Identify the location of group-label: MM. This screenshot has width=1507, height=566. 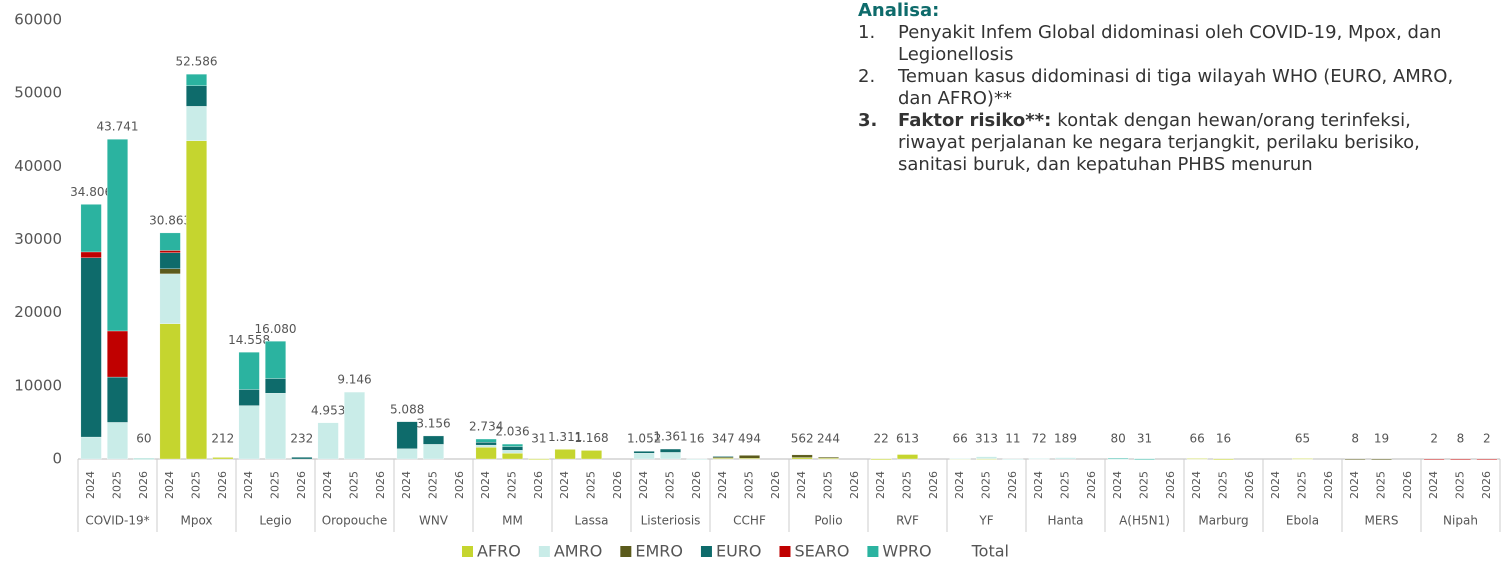
(512, 521).